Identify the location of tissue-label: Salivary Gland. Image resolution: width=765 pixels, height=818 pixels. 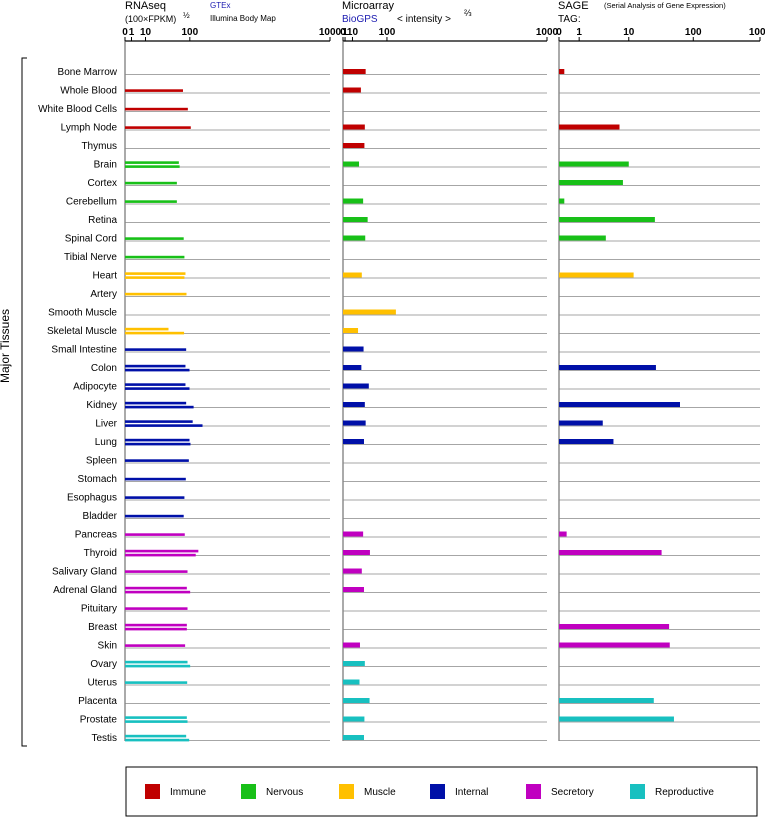
(84, 572).